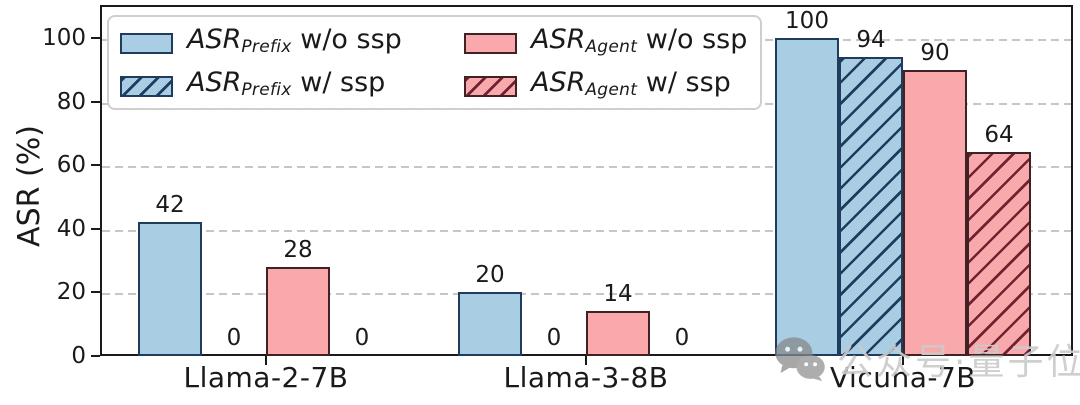 The height and width of the screenshot is (405, 1080). I want to click on category-label-Llama-2-7B: Llama-2-7B, so click(266, 377).